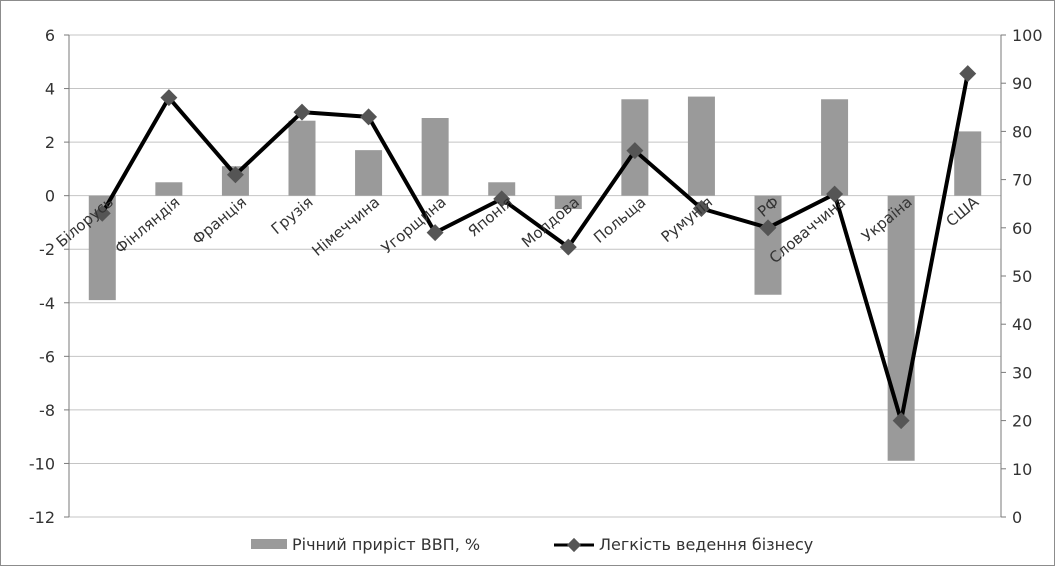  What do you see at coordinates (219, 220) in the screenshot?
I see `category-label: Франція` at bounding box center [219, 220].